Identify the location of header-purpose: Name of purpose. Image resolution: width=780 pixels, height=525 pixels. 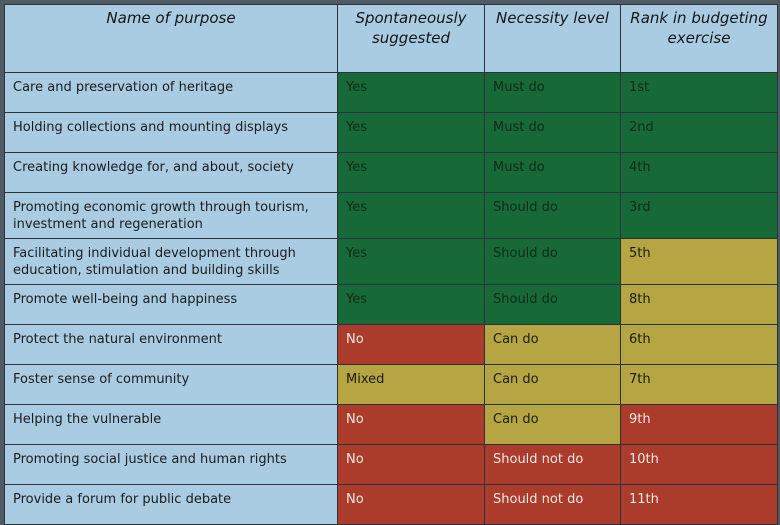
(171, 38).